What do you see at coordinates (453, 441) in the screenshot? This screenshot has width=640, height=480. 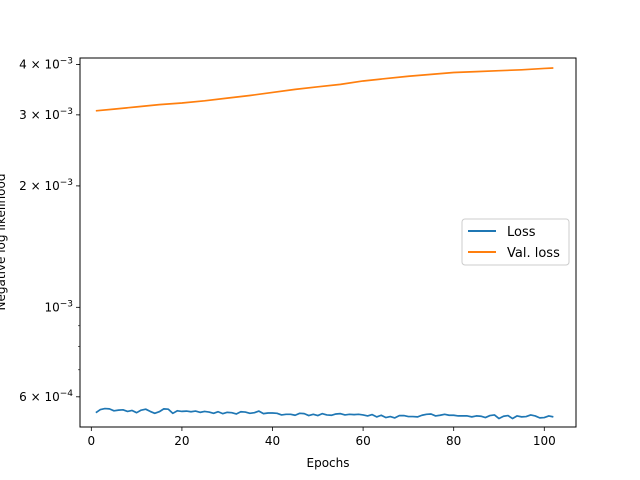 I see `x-tick-label: 80` at bounding box center [453, 441].